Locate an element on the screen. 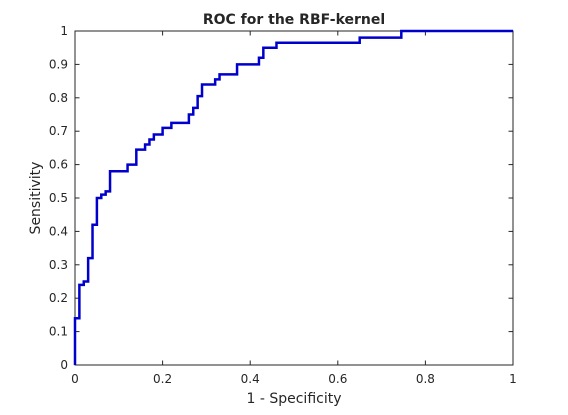 The image size is (568, 415). y-tick-label: 0.4 is located at coordinates (58, 231).